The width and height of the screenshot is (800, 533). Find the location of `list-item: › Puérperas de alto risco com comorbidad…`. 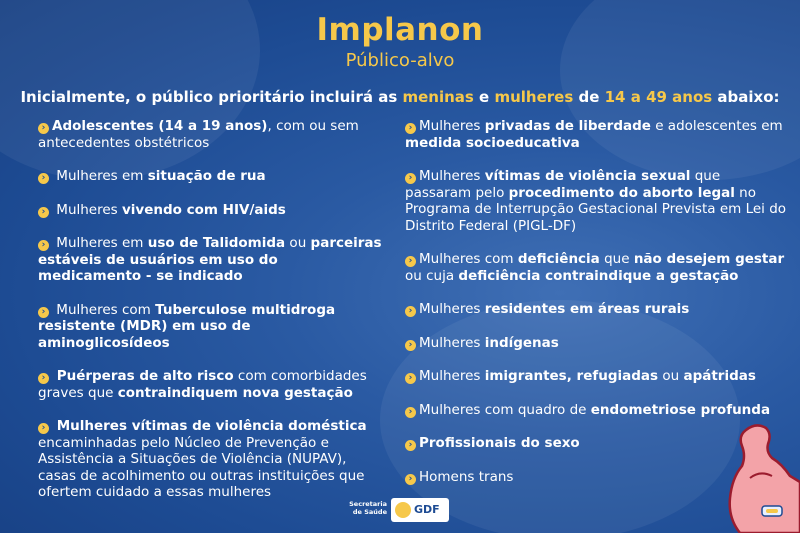

list-item: › Puérperas de alto risco com comorbidad… is located at coordinates (202, 384).